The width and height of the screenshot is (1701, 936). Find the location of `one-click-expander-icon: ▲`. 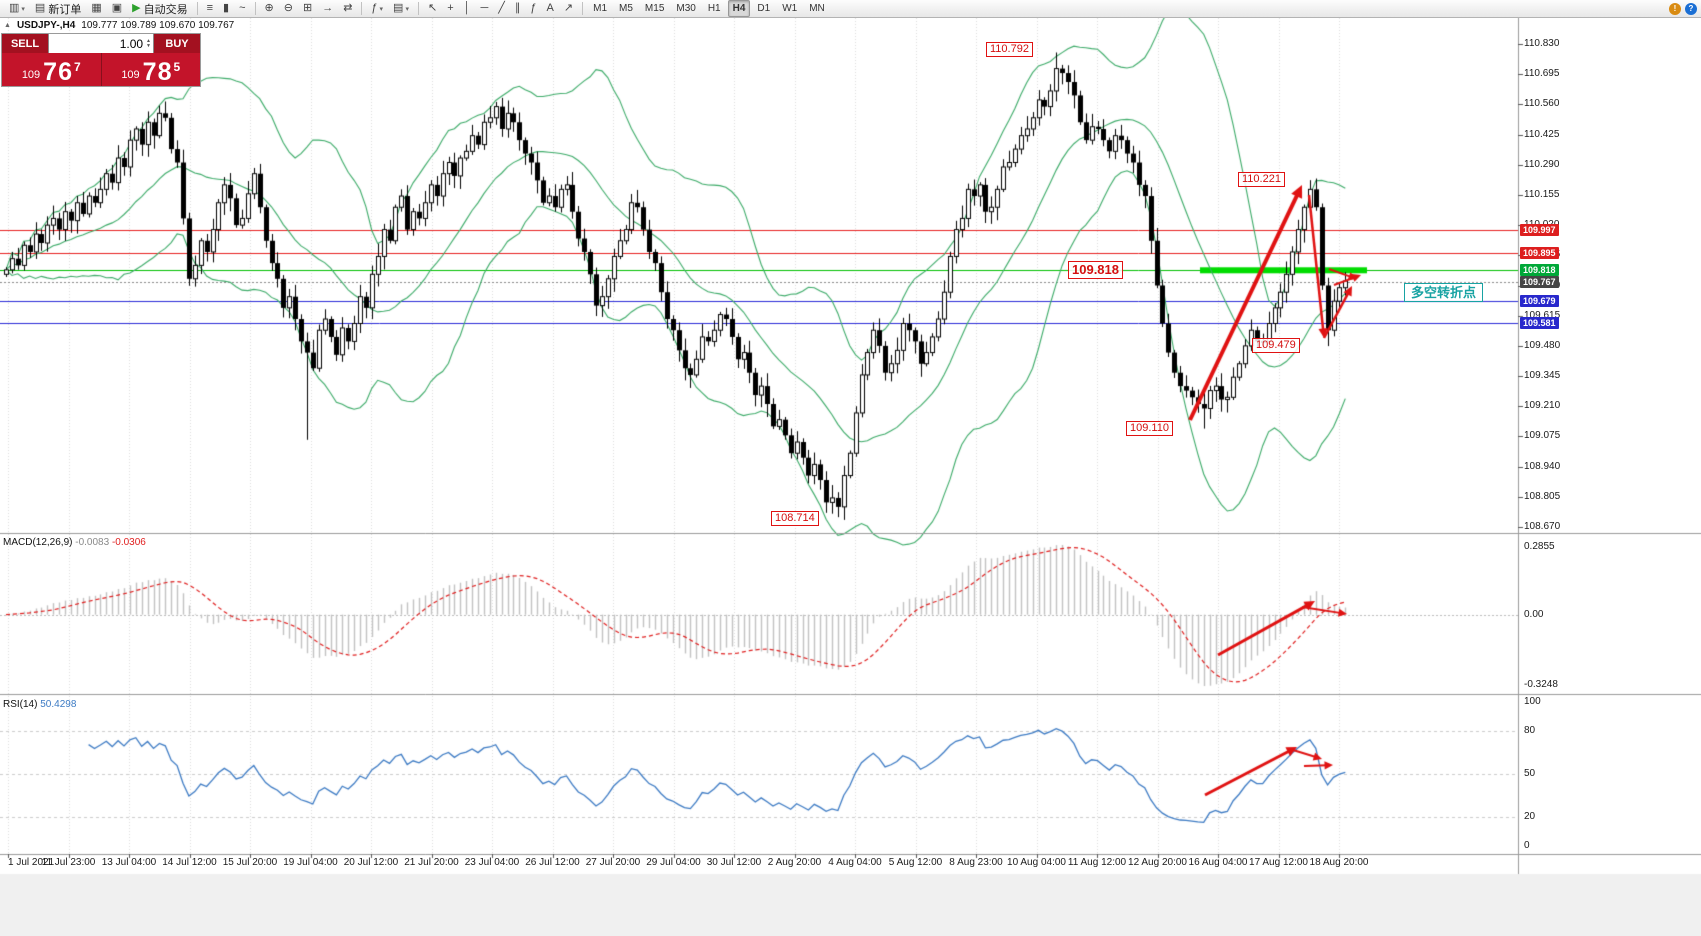

one-click-expander-icon: ▲ is located at coordinates (7, 25).